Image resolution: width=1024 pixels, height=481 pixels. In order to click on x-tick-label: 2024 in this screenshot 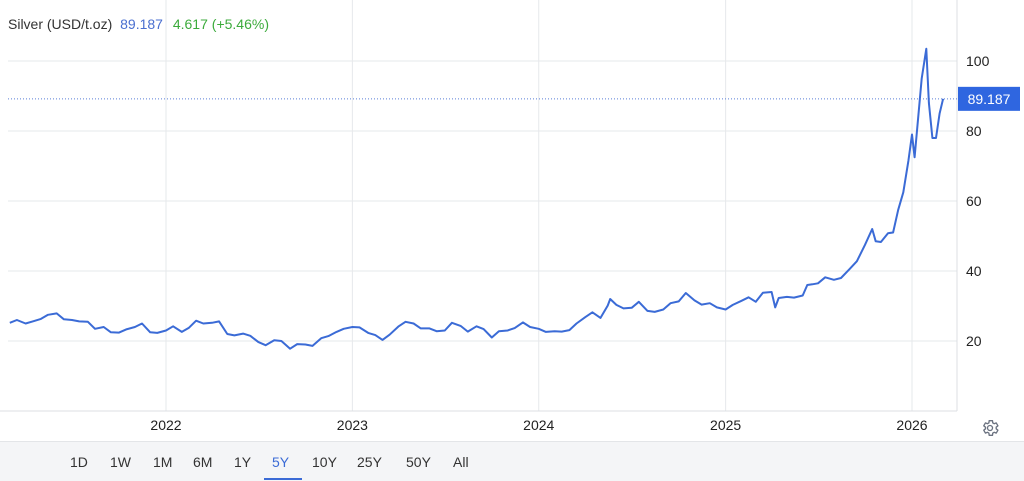, I will do `click(538, 425)`.